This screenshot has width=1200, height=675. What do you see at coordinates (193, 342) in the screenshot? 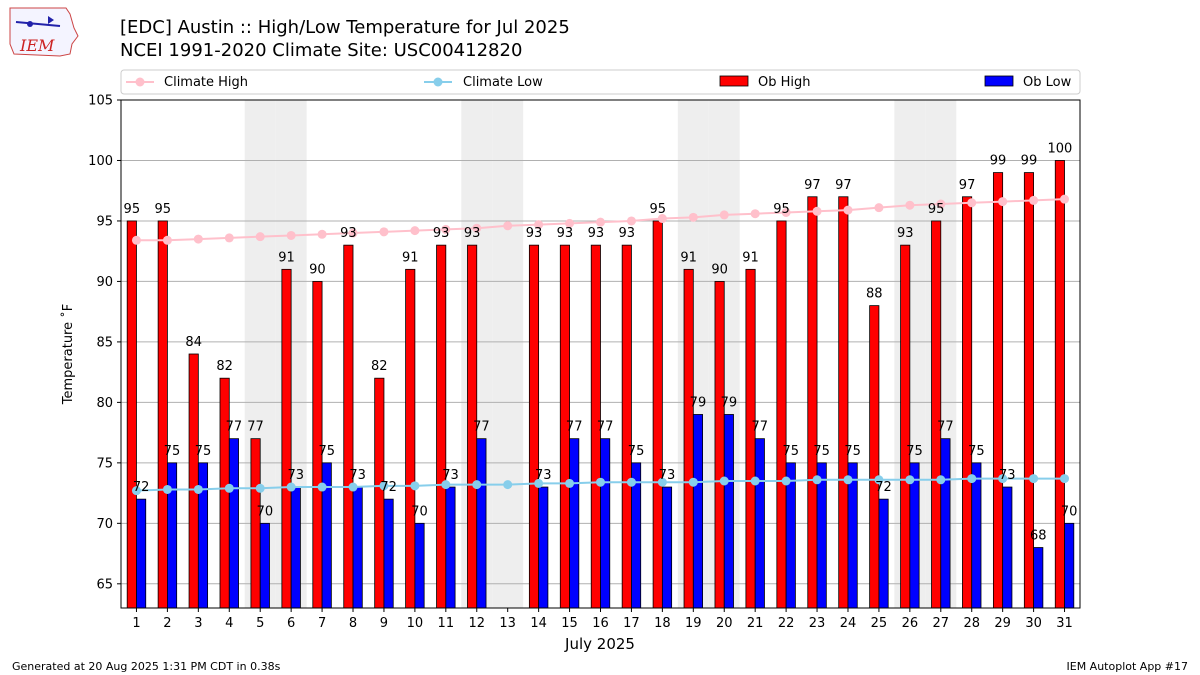
I see `ob-high-label: 84` at bounding box center [193, 342].